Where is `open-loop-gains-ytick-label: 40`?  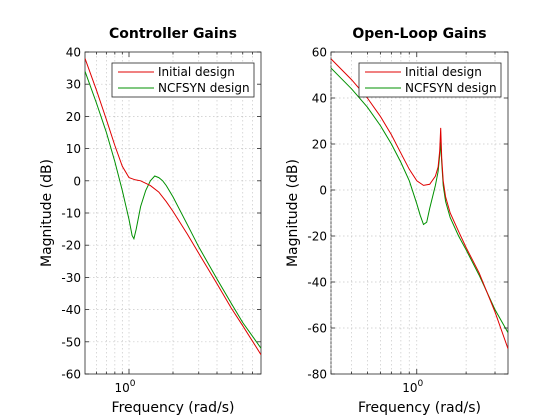 open-loop-gains-ytick-label: 40 is located at coordinates (319, 99).